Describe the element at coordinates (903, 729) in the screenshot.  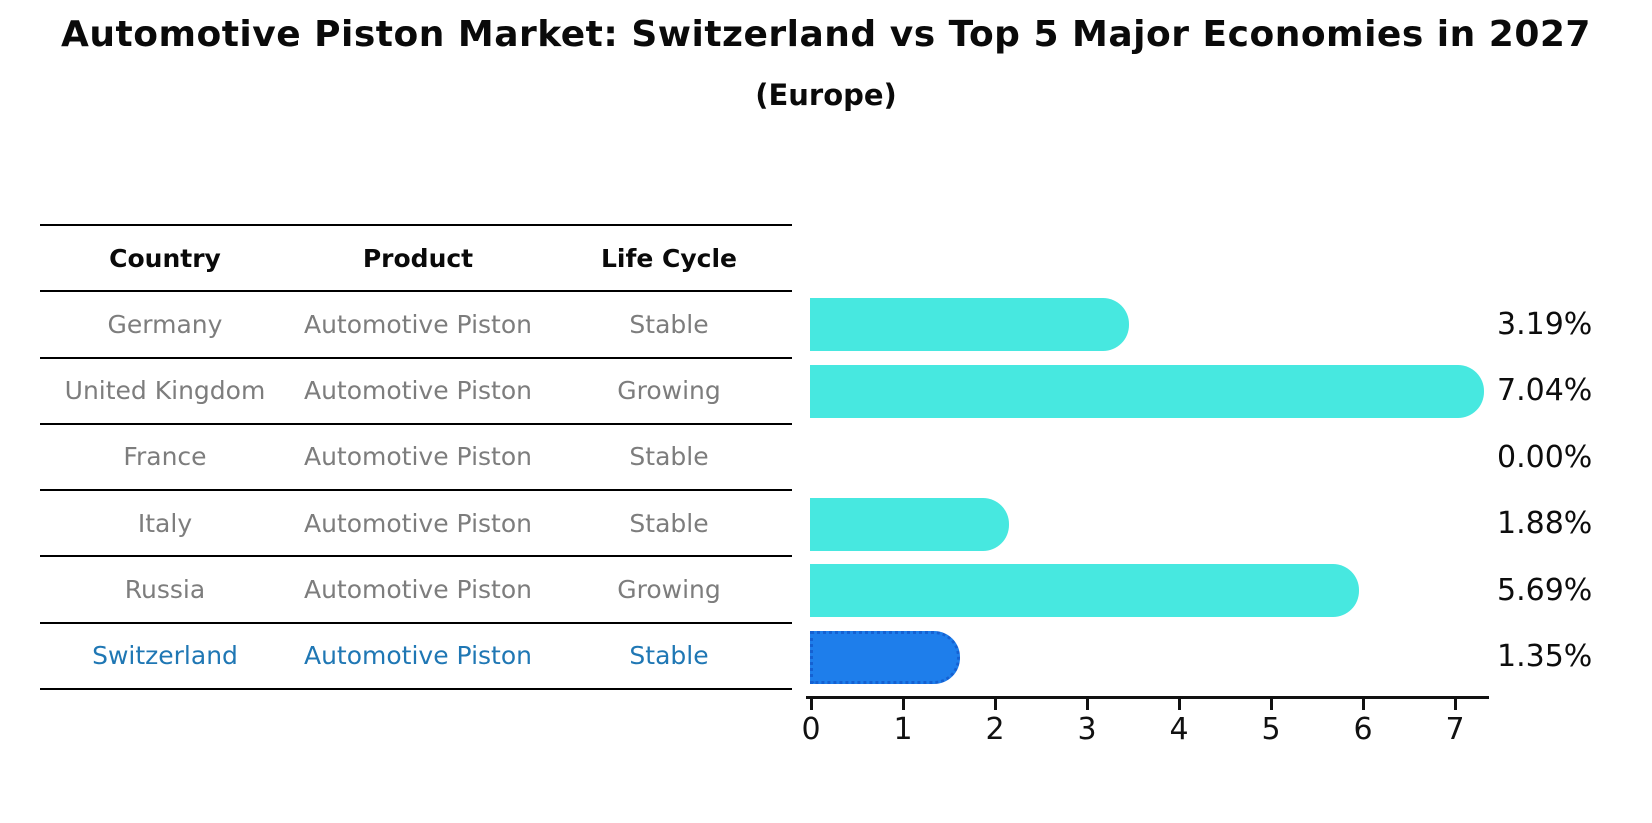
I see `tick-label: 1` at that location.